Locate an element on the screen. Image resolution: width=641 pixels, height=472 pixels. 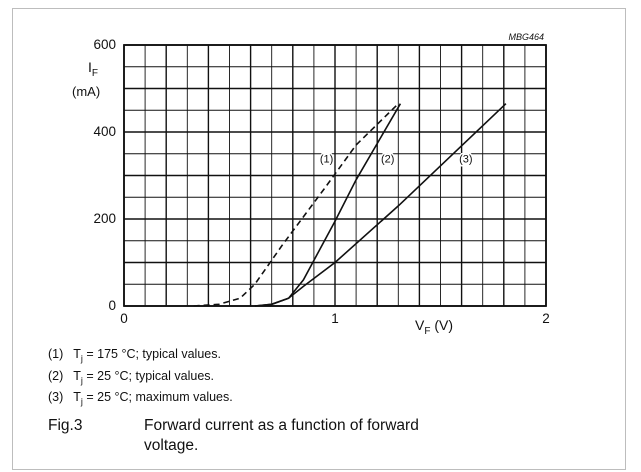
figure-code: MBG464 is located at coordinates (526, 37).